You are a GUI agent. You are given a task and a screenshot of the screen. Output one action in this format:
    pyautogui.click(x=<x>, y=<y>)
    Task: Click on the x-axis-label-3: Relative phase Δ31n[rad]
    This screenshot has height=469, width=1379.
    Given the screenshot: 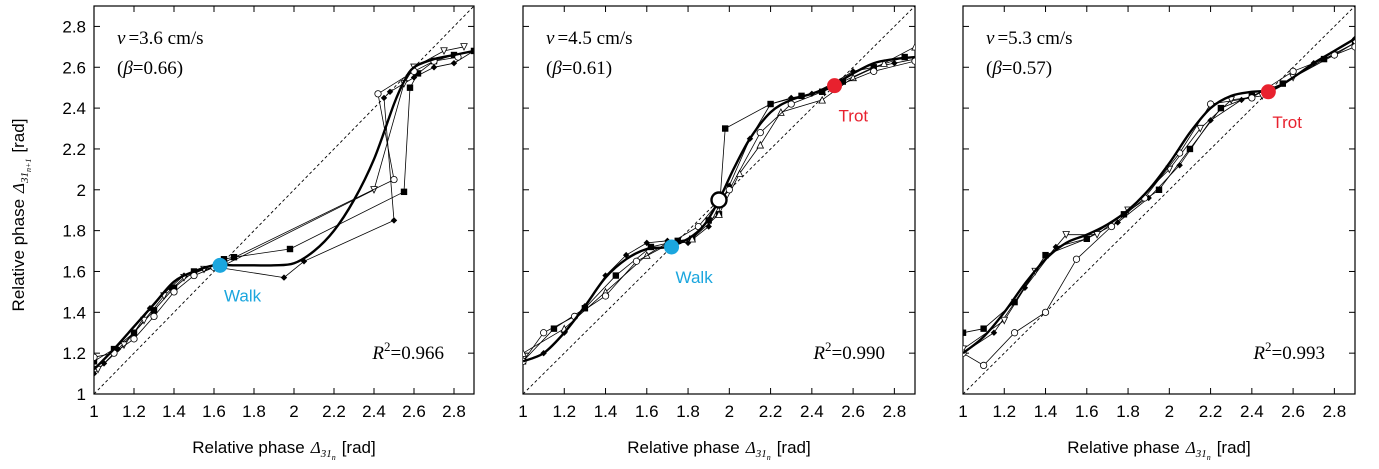 What is the action you would take?
    pyautogui.click(x=1158, y=450)
    